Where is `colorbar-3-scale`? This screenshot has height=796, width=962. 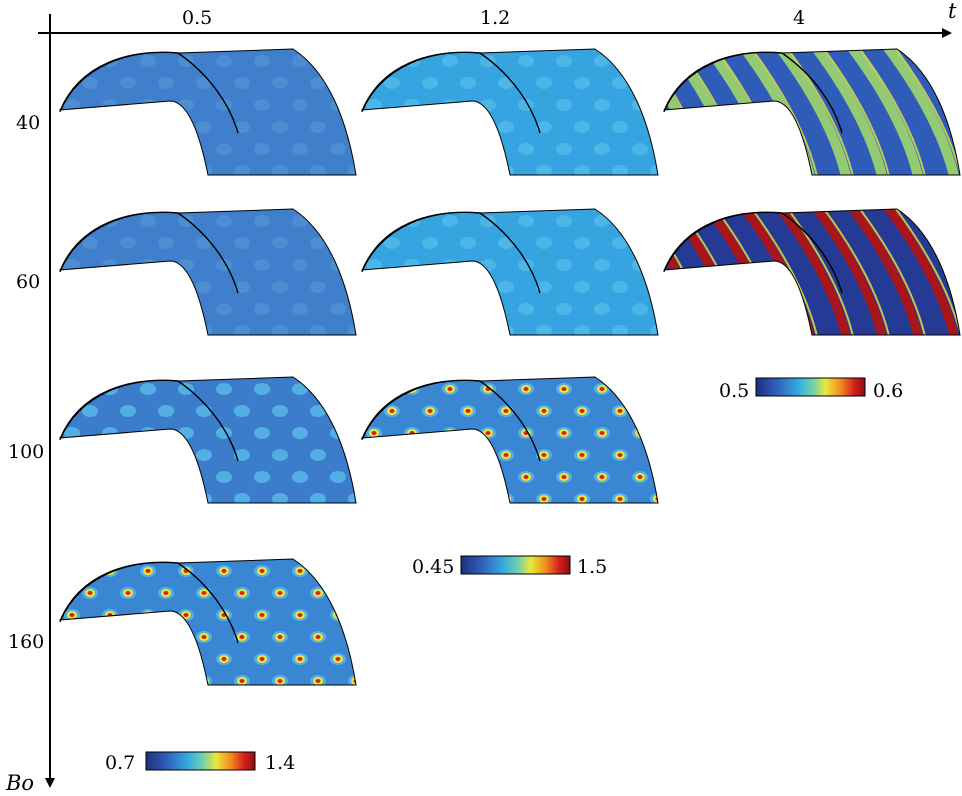 colorbar-3-scale is located at coordinates (200, 761).